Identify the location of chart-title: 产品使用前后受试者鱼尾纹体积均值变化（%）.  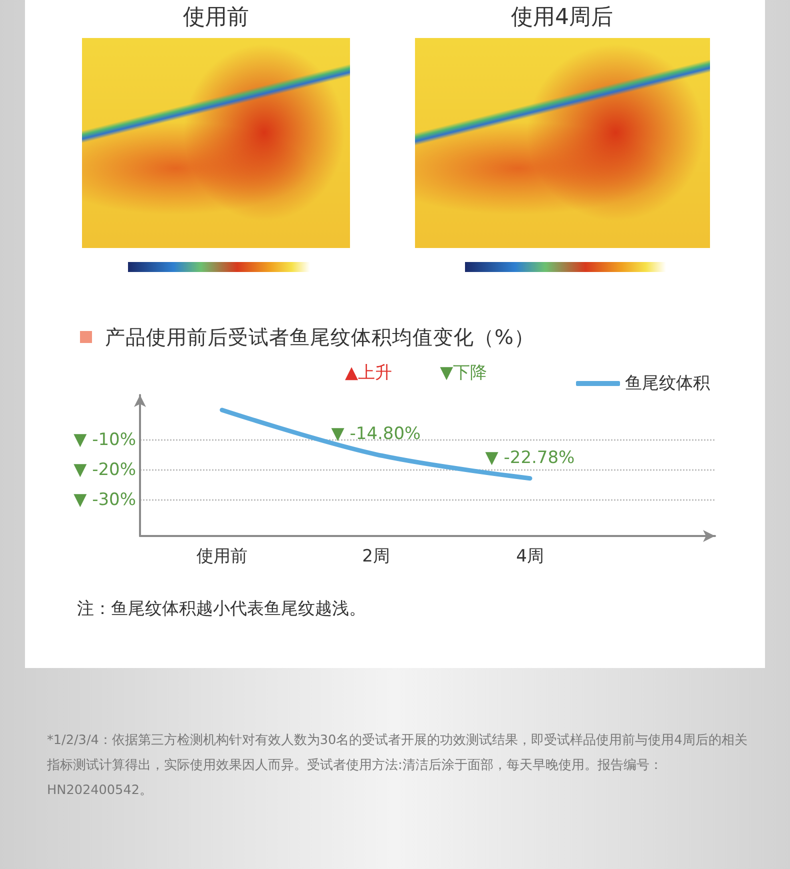
(320, 337).